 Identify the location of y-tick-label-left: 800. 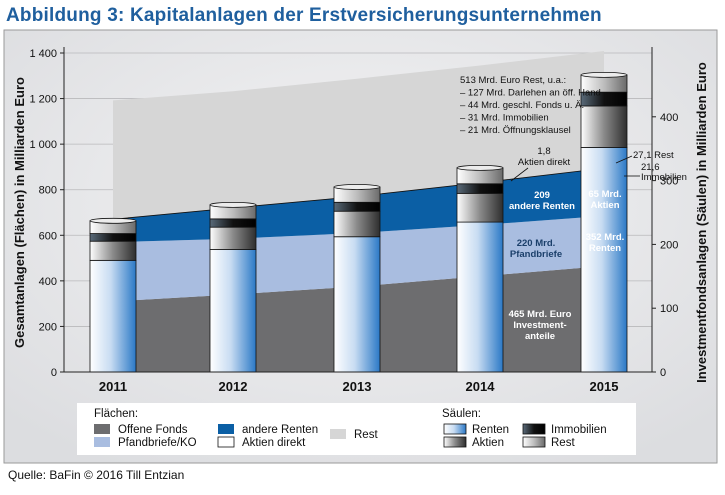
(48, 191).